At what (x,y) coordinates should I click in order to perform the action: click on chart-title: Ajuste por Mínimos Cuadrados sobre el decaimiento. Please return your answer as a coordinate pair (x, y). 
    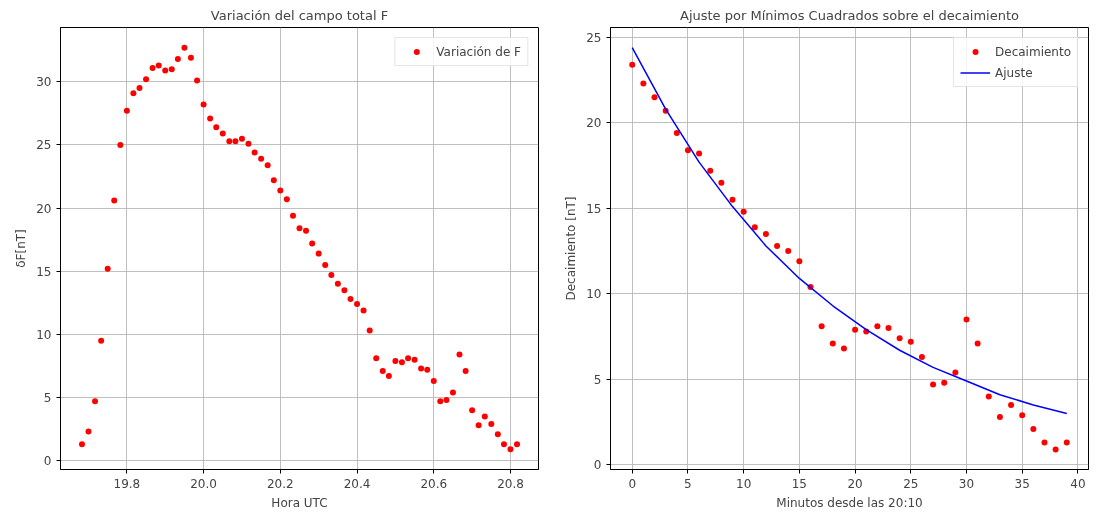
    Looking at the image, I should click on (849, 15).